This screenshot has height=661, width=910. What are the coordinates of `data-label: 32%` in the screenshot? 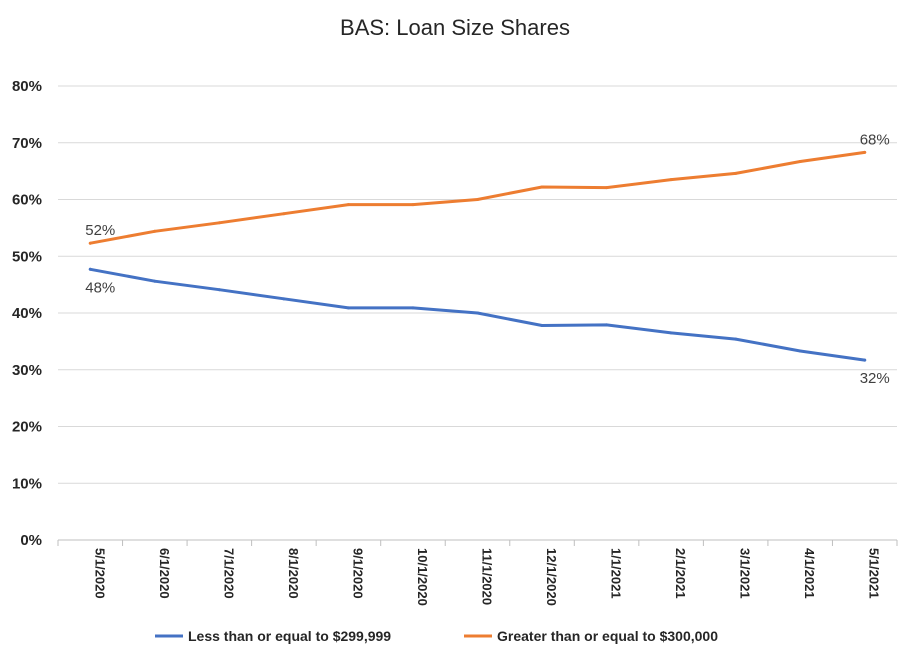 It's located at (875, 378).